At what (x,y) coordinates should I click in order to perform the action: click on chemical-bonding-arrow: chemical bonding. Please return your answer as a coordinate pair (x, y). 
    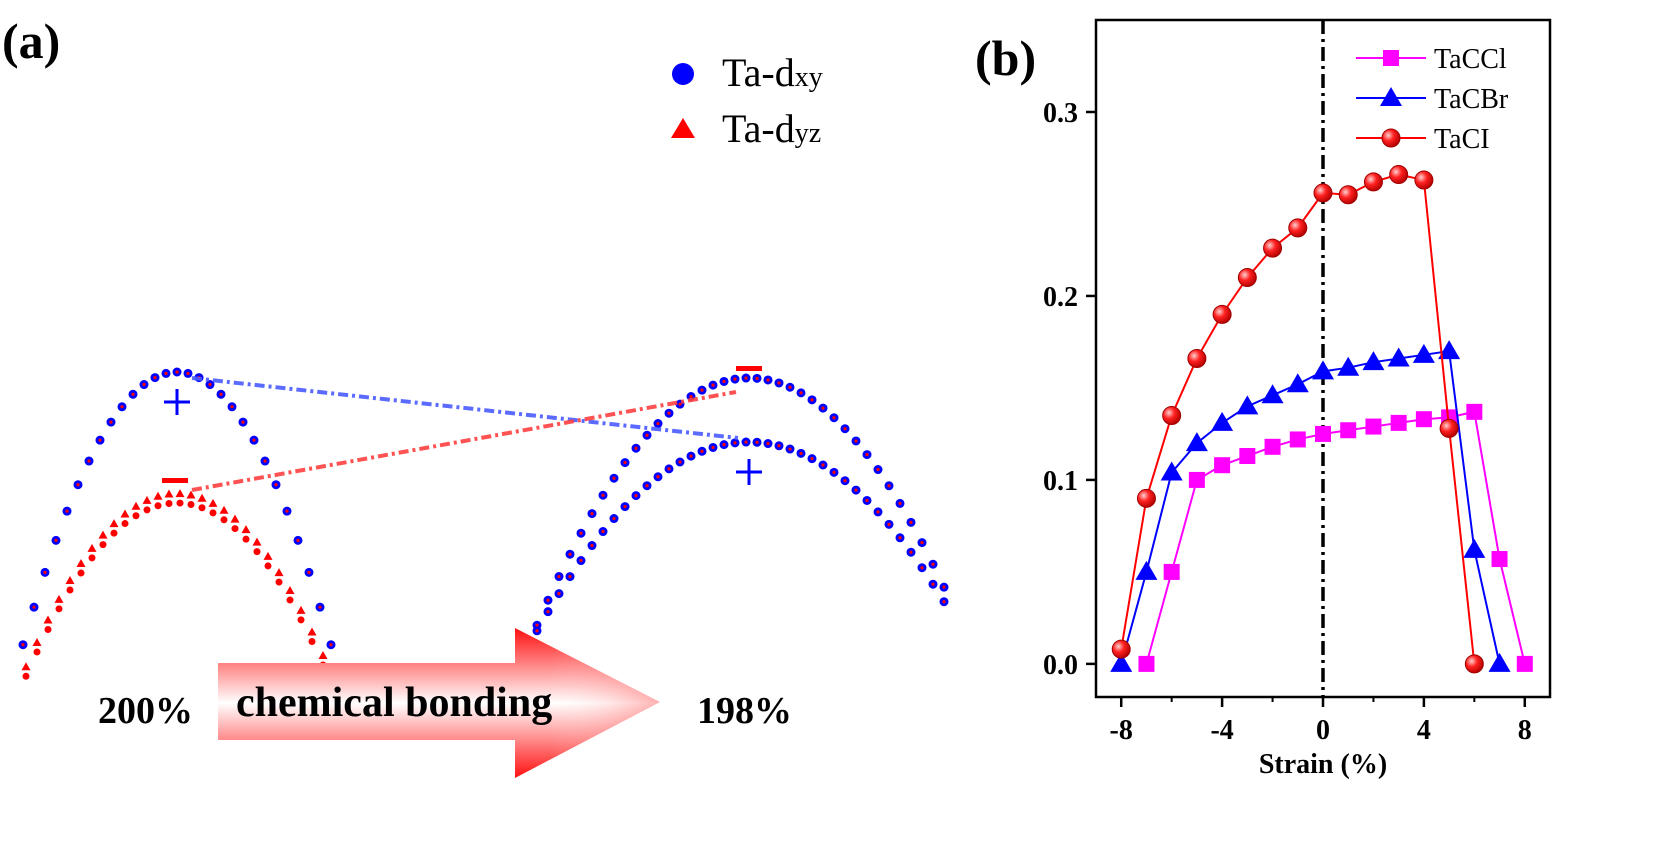
    Looking at the image, I should click on (439, 703).